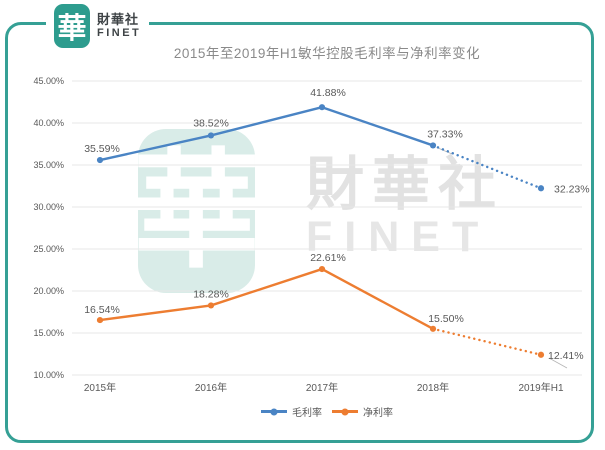 This screenshot has height=450, width=605. Describe the element at coordinates (266, 134) in the screenshot. I see `series-line-gross-margin` at that location.